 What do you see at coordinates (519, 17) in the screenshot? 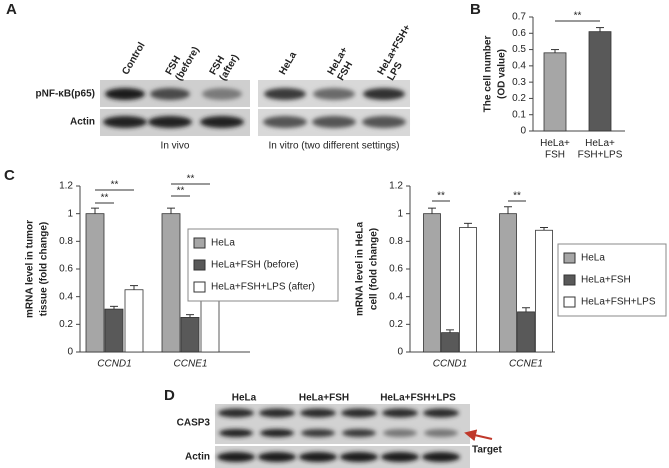
I see `y-tick-label: 0.7` at bounding box center [519, 17].